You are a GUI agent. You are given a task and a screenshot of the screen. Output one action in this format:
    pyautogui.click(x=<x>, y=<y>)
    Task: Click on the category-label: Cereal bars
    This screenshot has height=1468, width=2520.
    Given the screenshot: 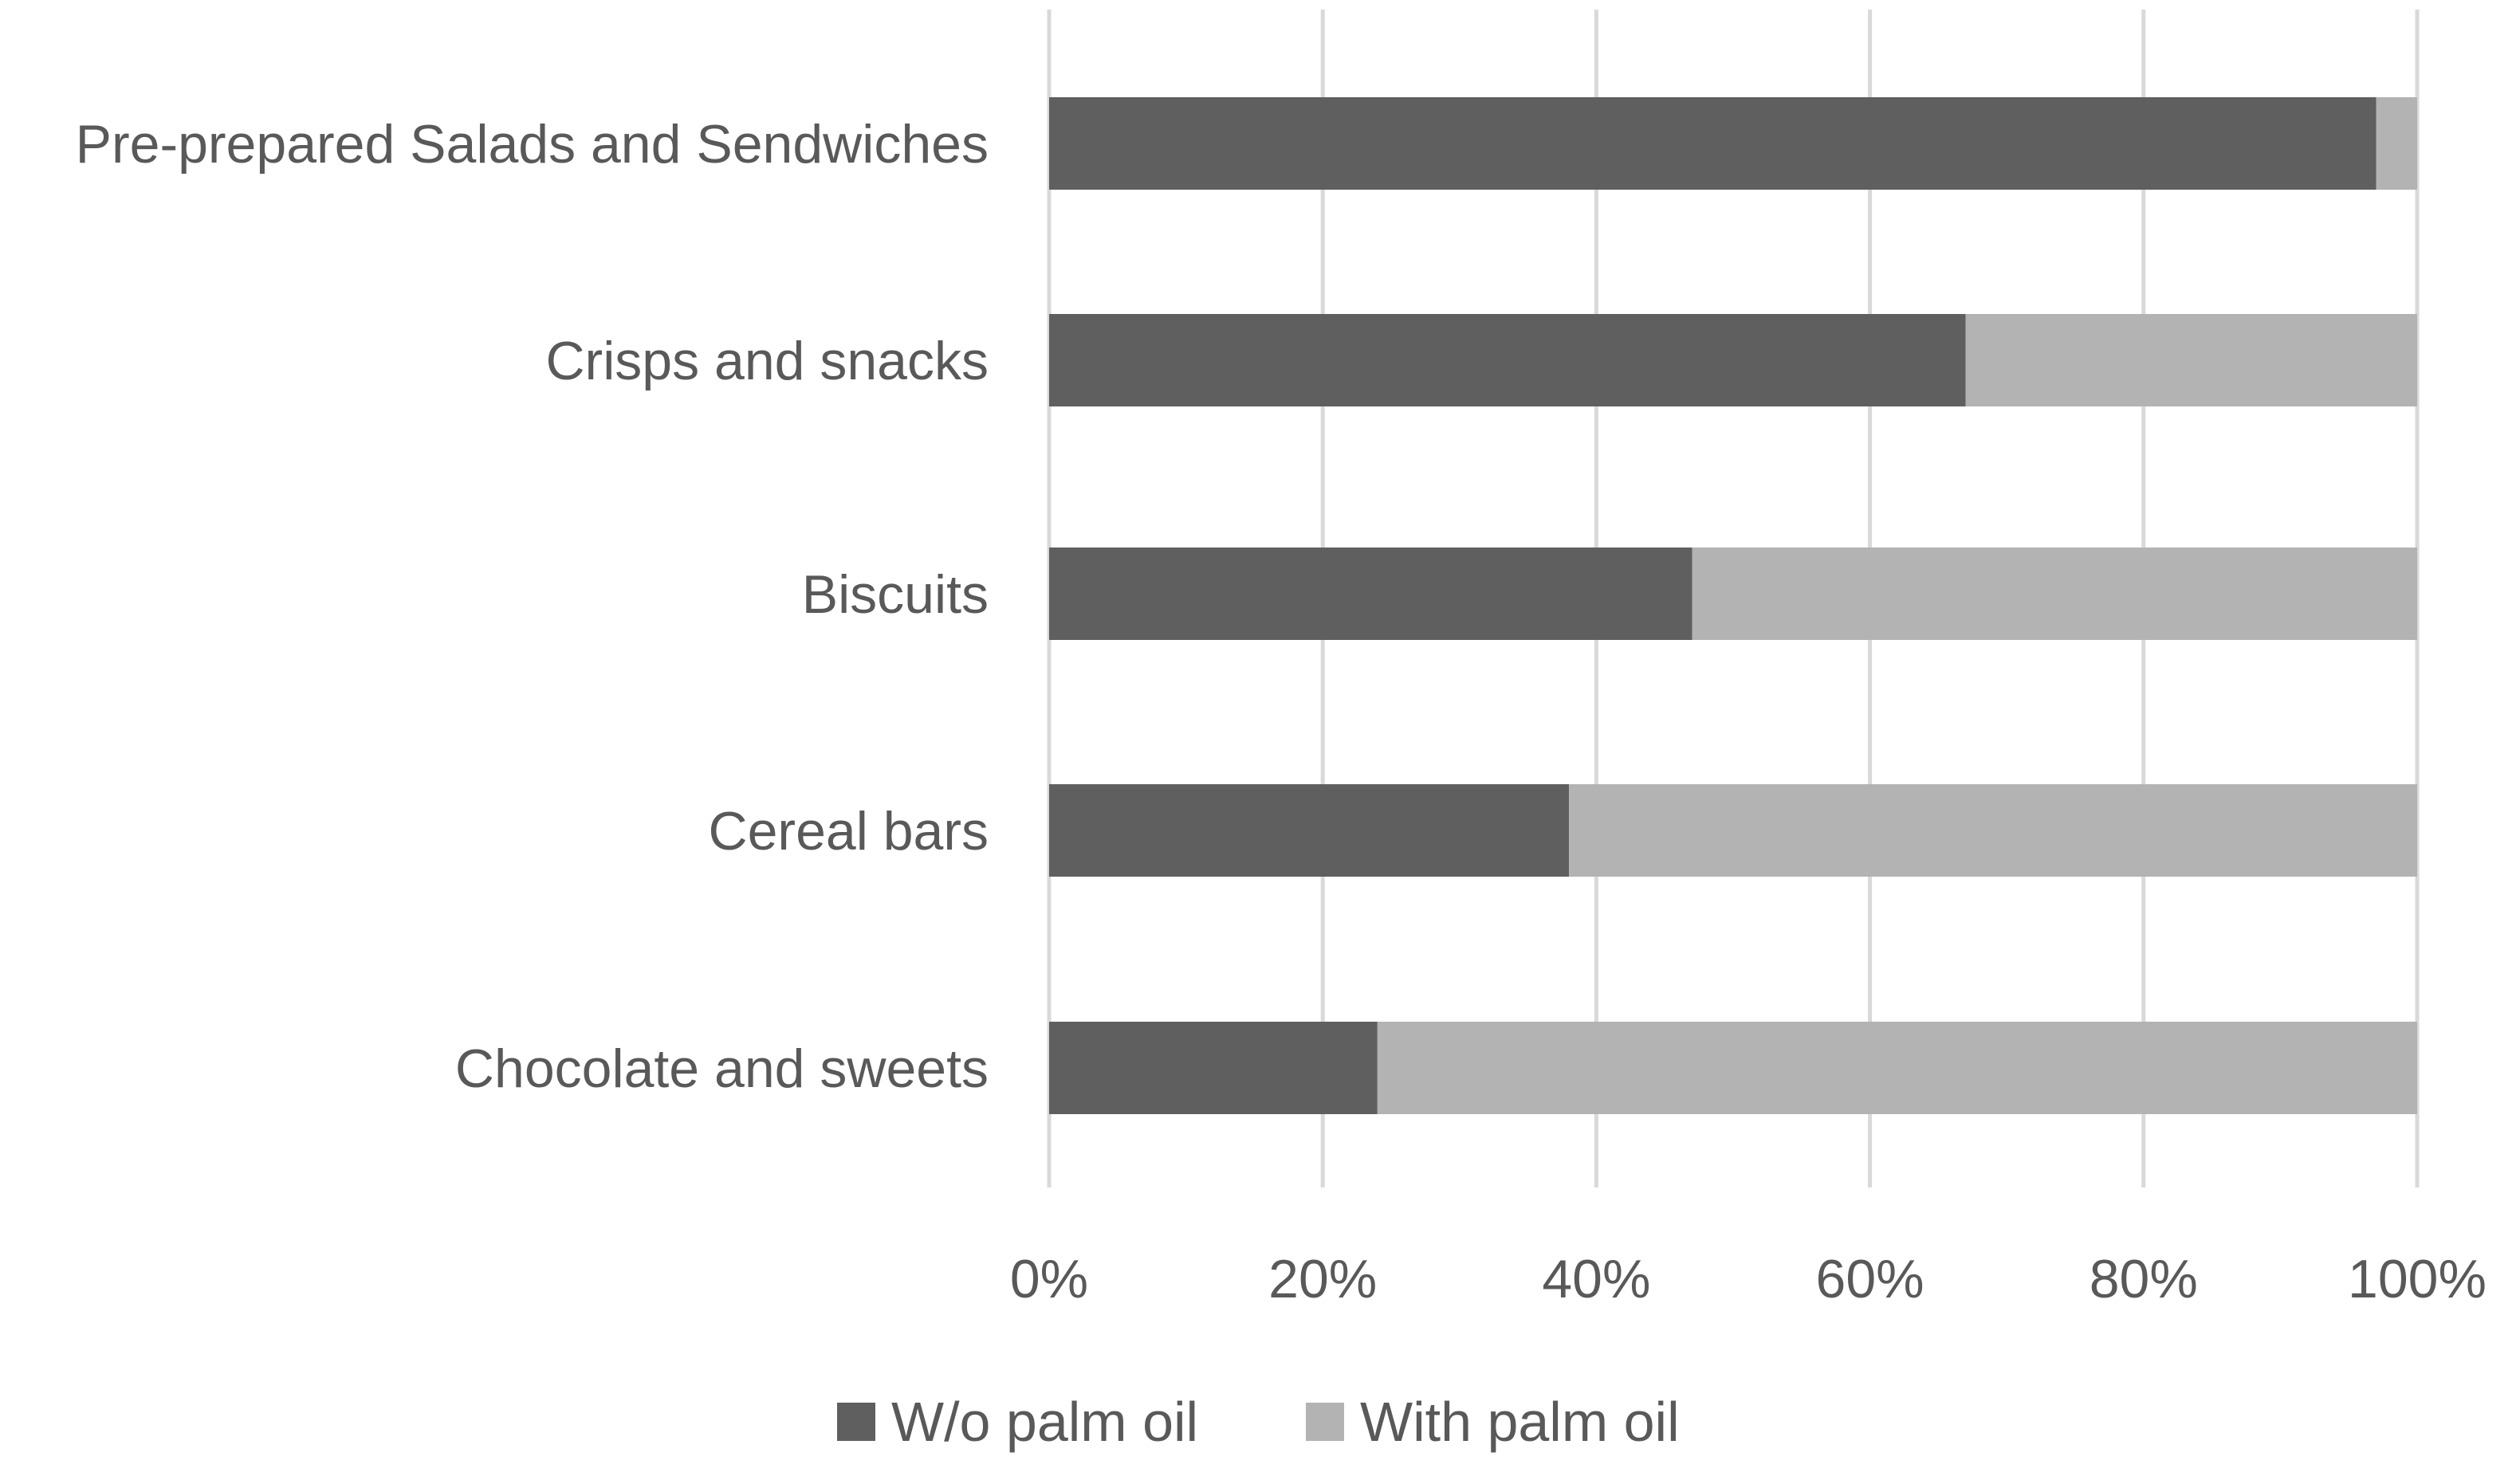 What is the action you would take?
    pyautogui.click(x=849, y=831)
    